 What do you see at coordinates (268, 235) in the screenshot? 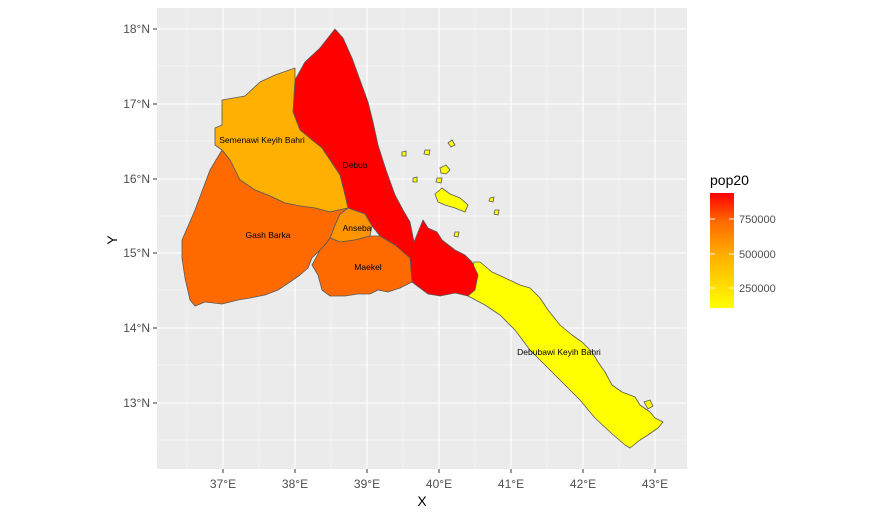
I see `label-gash-barka: Gash Barka` at bounding box center [268, 235].